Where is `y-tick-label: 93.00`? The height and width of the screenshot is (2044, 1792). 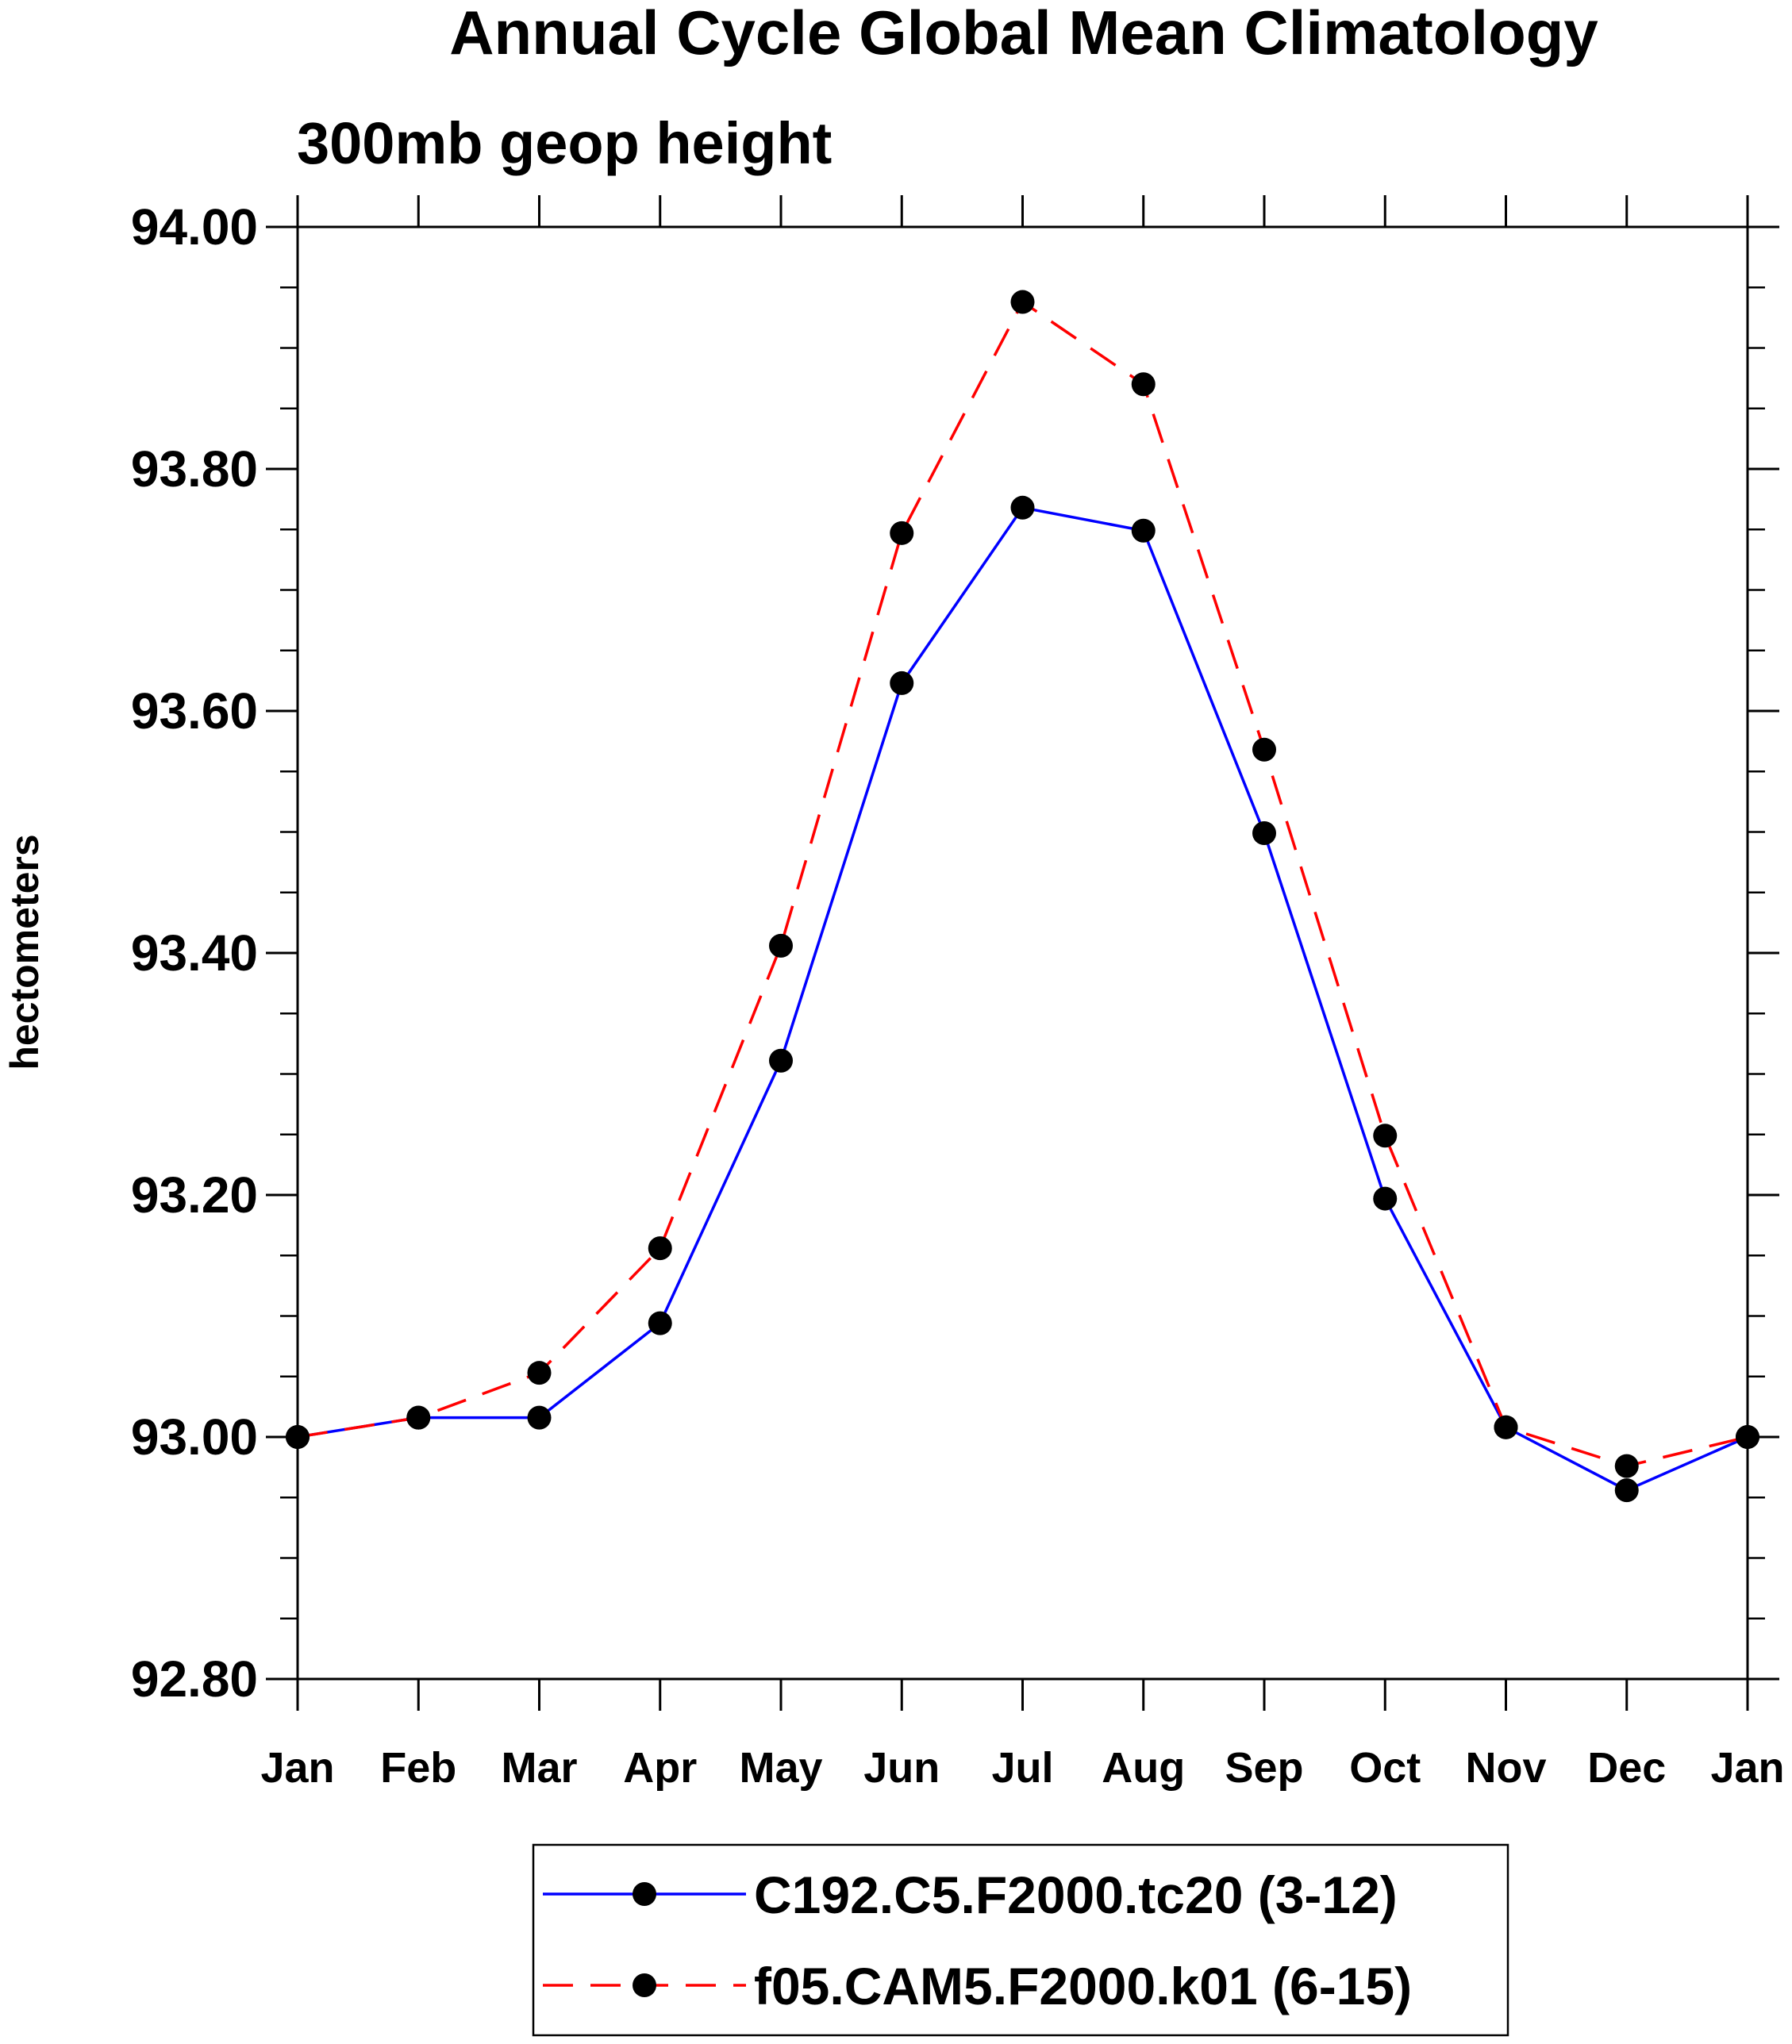 y-tick-label: 93.00 is located at coordinates (194, 1437).